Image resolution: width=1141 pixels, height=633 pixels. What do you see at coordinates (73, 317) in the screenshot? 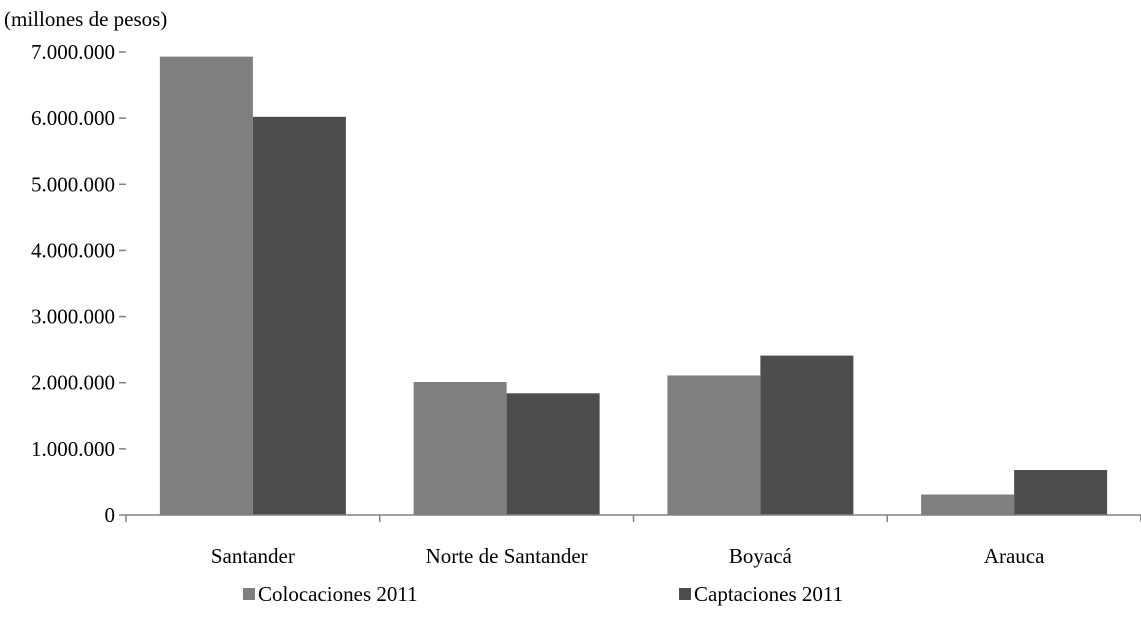
I see `y-tick-label: 3.000.000` at bounding box center [73, 317].